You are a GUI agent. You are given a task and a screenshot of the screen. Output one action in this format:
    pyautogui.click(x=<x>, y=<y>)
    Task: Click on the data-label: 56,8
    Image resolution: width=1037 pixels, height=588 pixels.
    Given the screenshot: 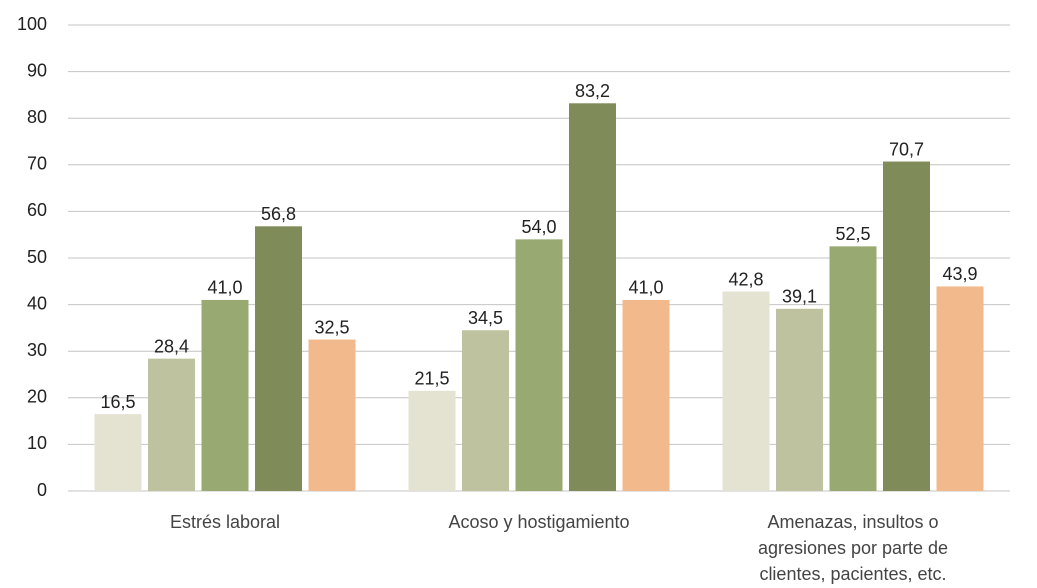 What is the action you would take?
    pyautogui.click(x=278, y=214)
    